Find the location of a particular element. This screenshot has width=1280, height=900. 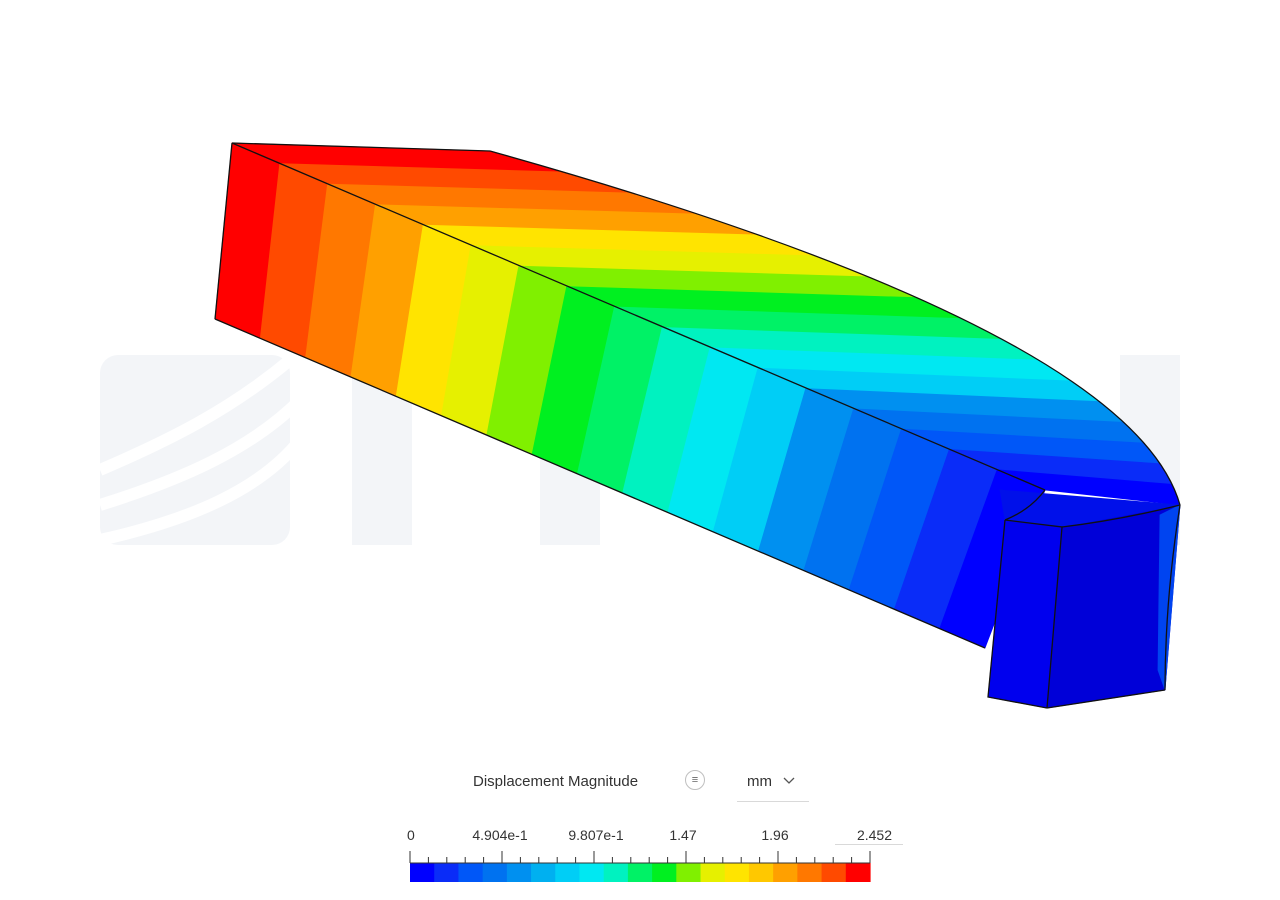

end-bottom-edge is located at coordinates (1106, 699).